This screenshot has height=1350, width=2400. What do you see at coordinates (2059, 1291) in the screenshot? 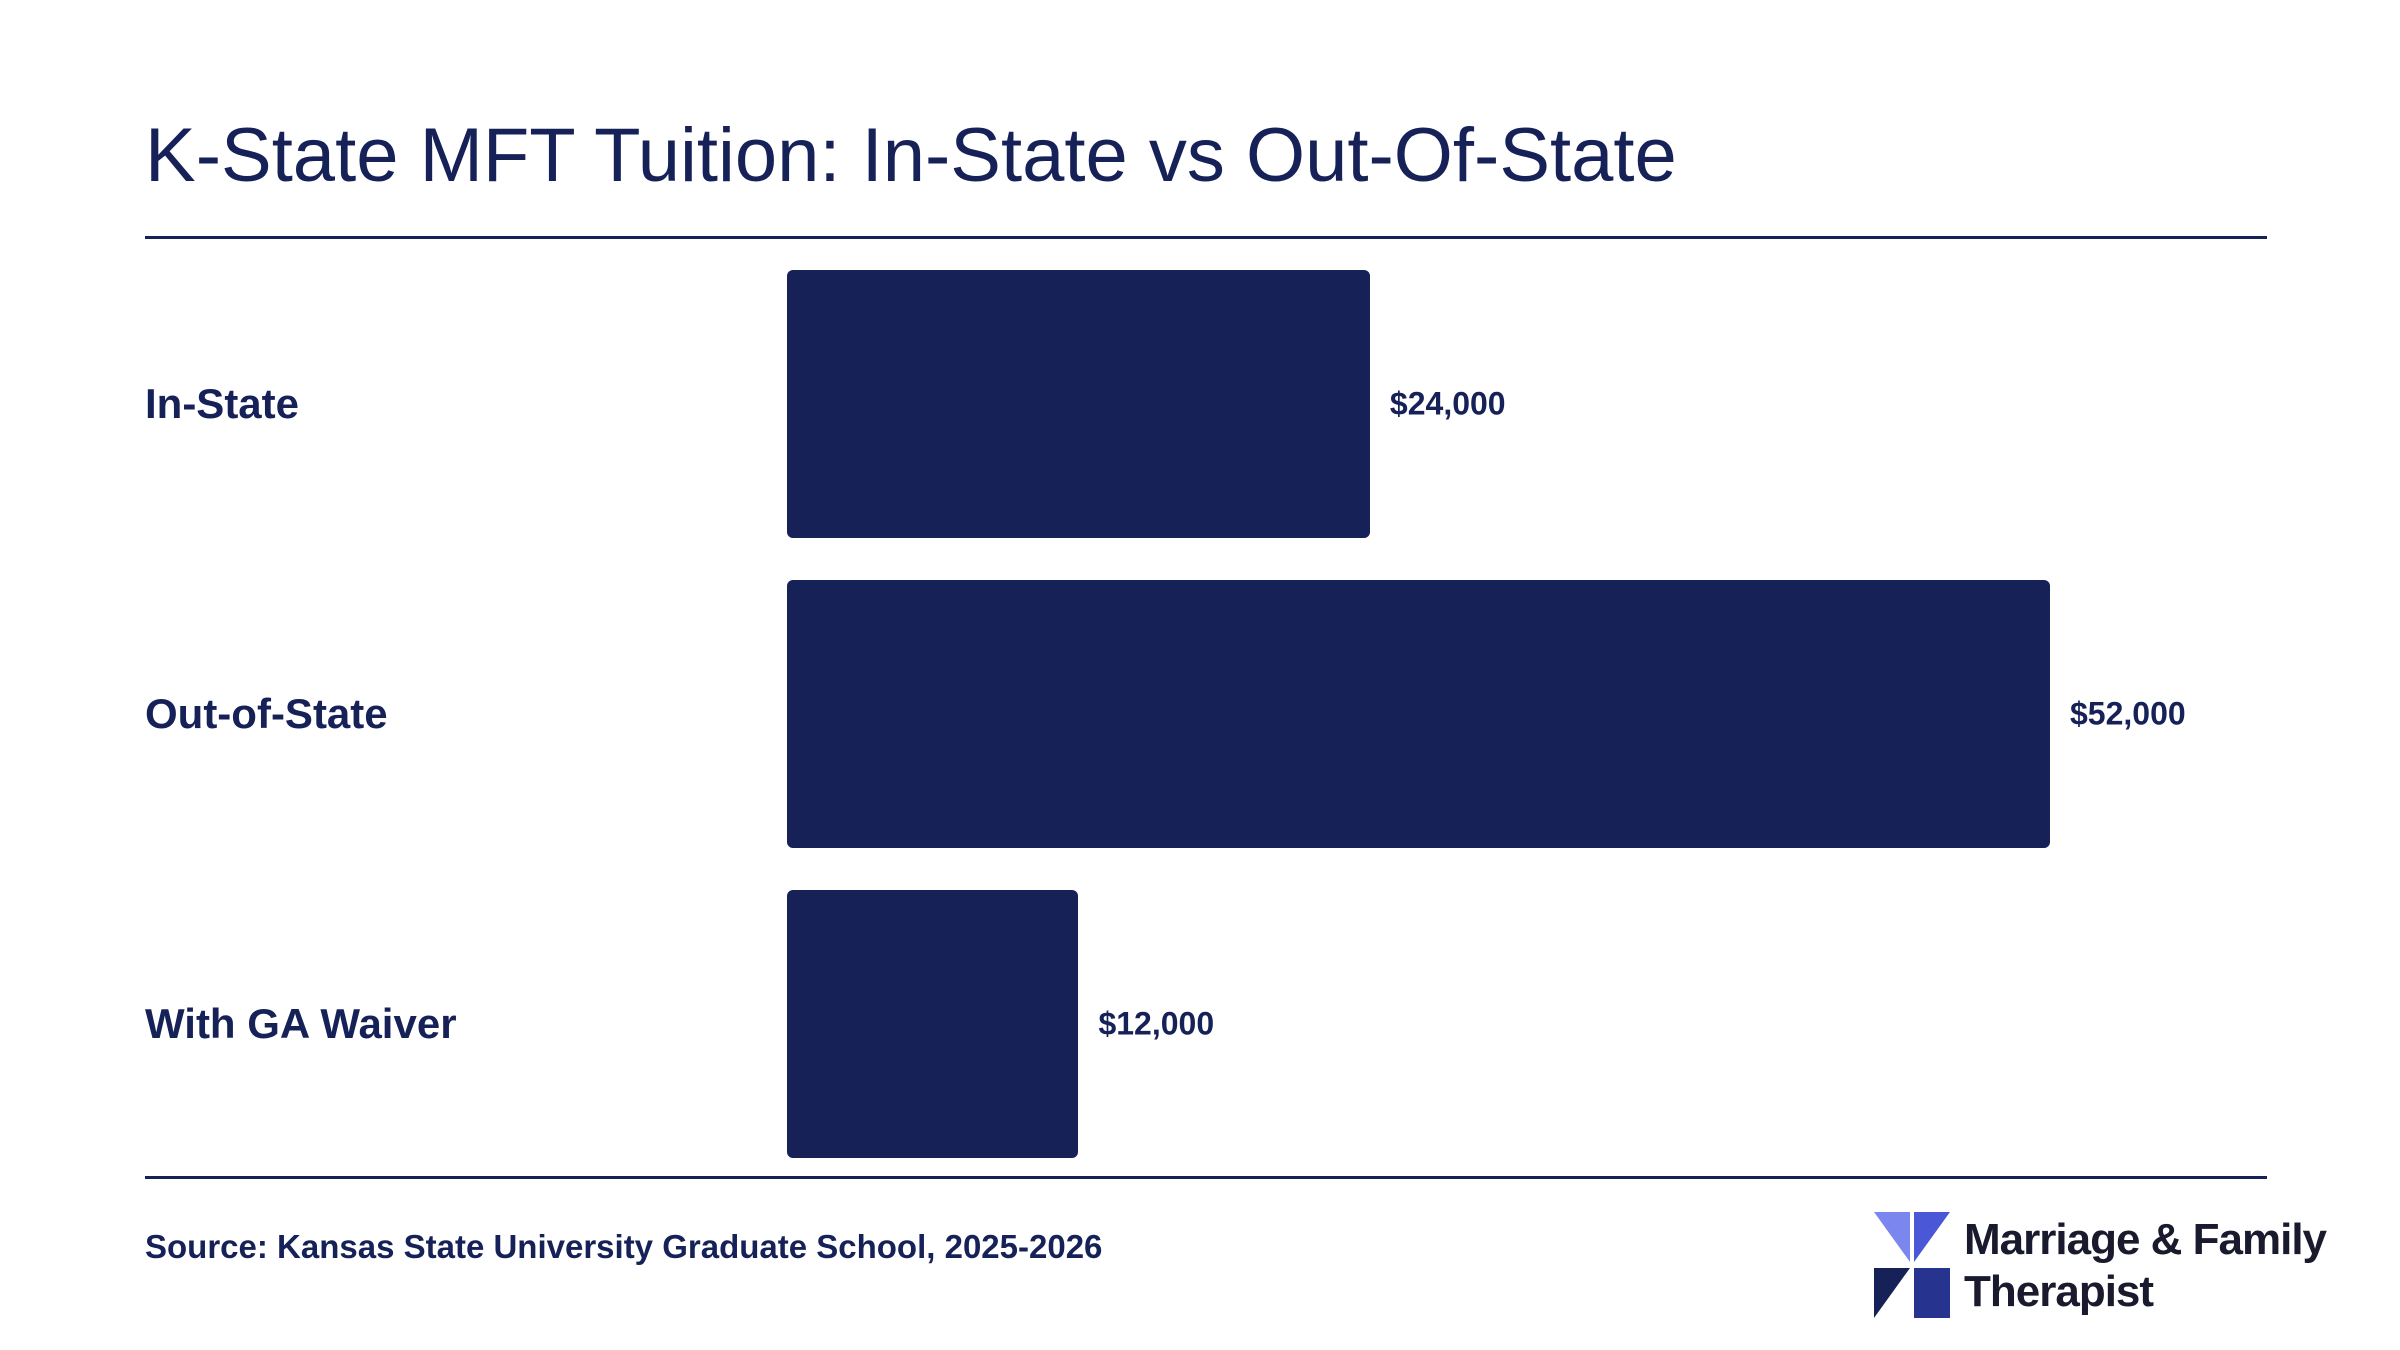
I see `logo-line-2: Therapist` at bounding box center [2059, 1291].